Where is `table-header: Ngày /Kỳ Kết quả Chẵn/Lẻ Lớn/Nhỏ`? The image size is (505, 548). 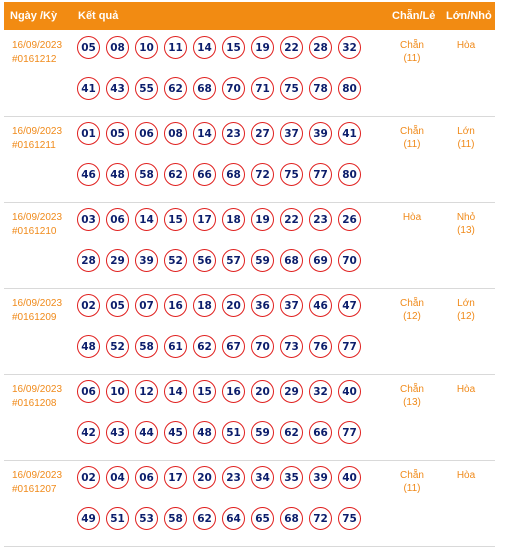
table-header: Ngày /Kỳ Kết quả Chẵn/Lẻ Lớn/Nhỏ is located at coordinates (249, 16).